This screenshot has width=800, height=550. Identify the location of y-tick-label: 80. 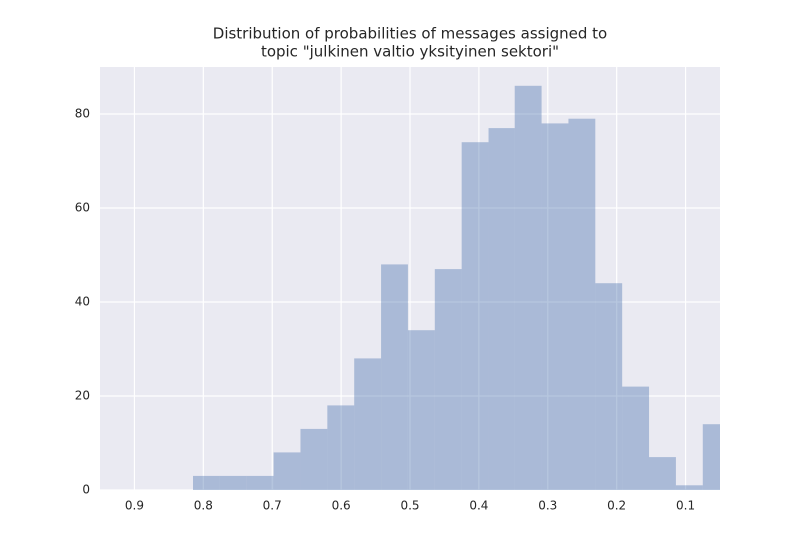
(82, 114).